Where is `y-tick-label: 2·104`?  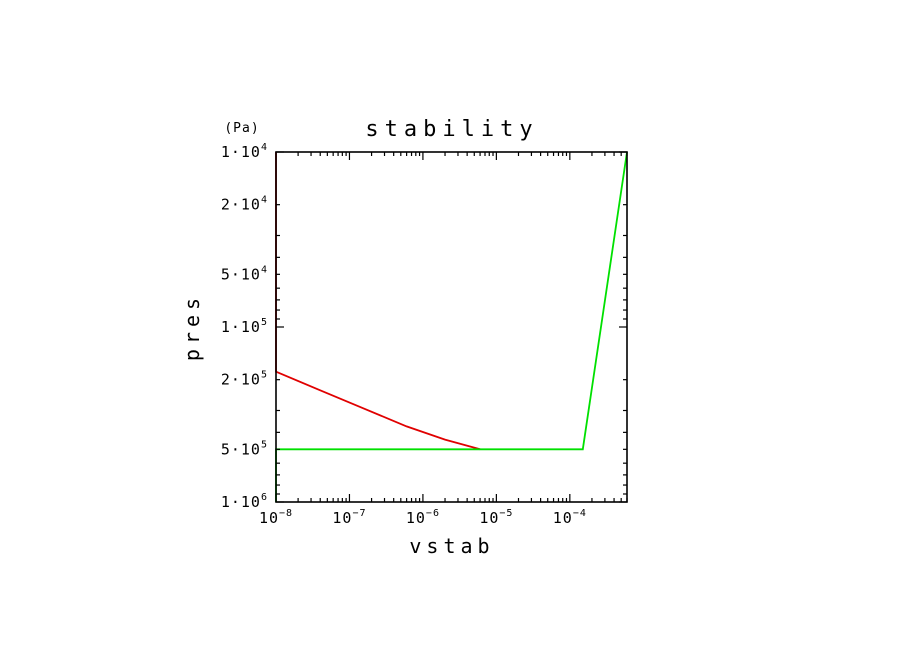
y-tick-label: 2·104 is located at coordinates (244, 204).